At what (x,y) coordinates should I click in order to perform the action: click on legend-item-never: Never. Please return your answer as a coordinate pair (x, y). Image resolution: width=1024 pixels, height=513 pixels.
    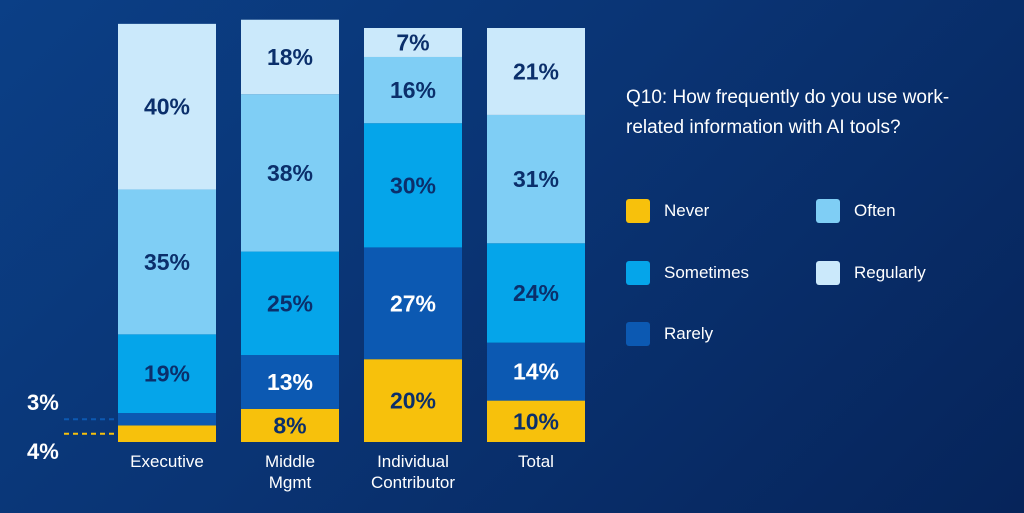
    Looking at the image, I should click on (667, 211).